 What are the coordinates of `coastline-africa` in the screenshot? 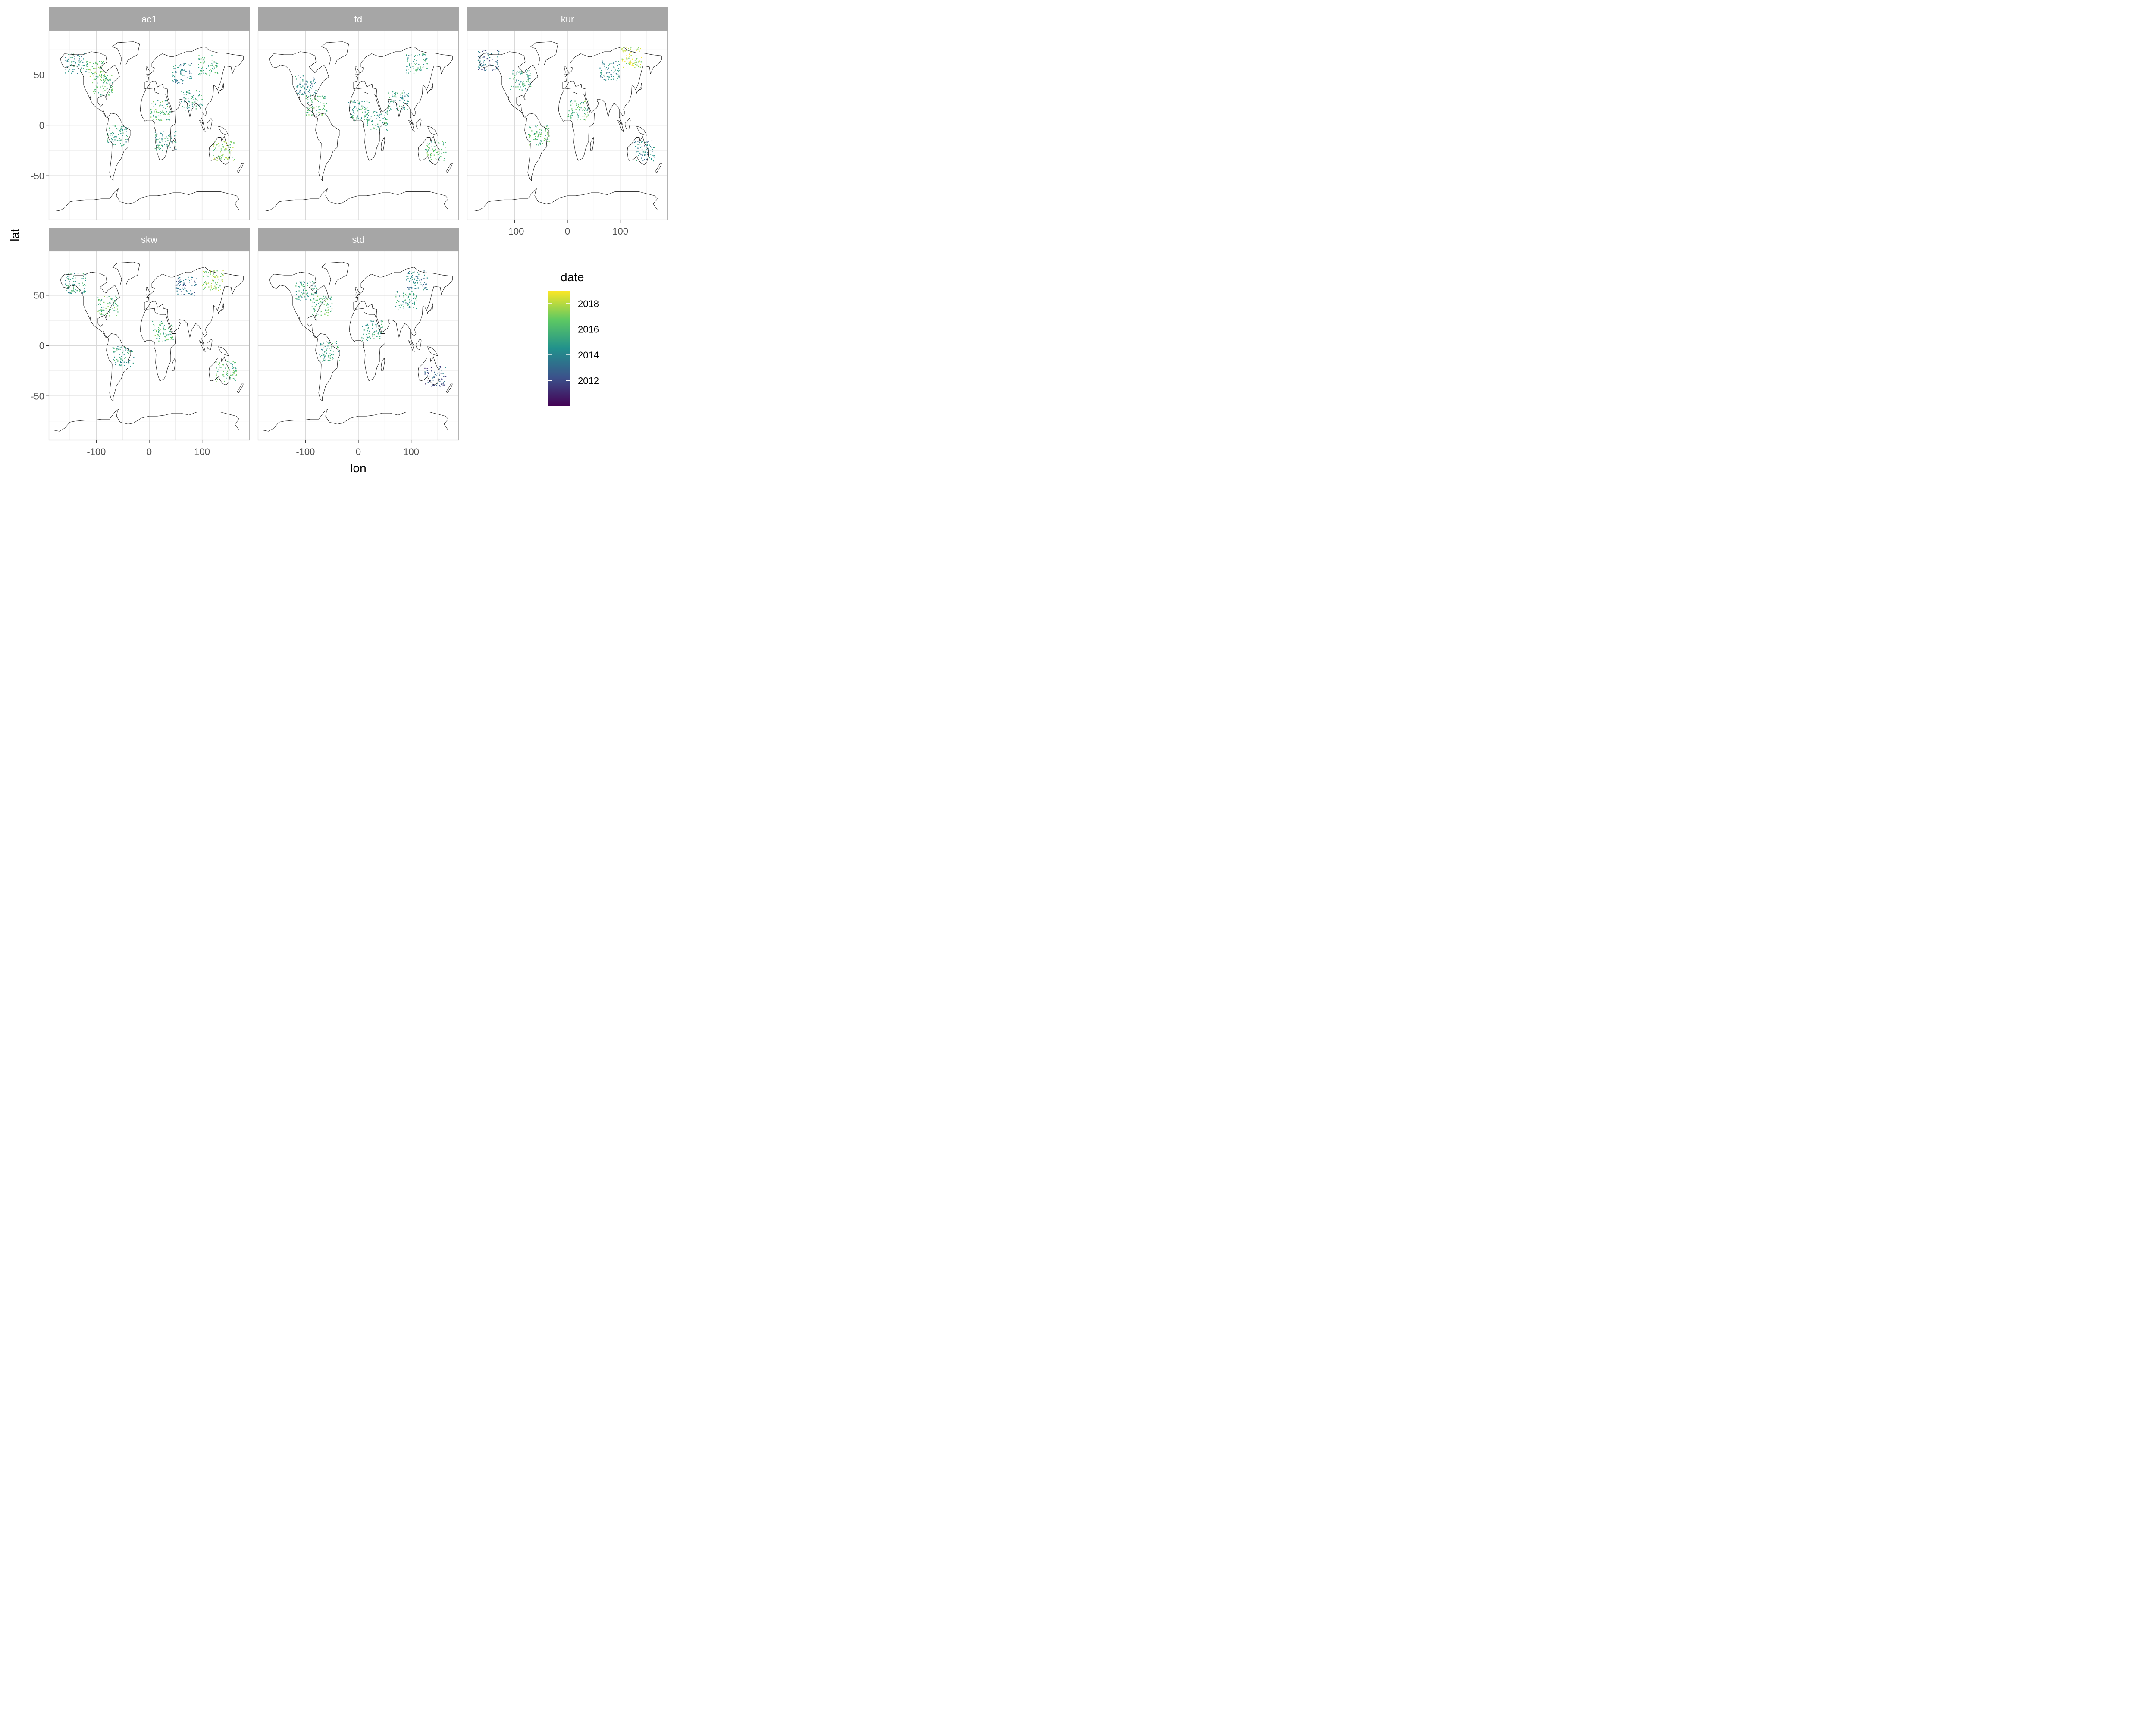 It's located at (367, 125).